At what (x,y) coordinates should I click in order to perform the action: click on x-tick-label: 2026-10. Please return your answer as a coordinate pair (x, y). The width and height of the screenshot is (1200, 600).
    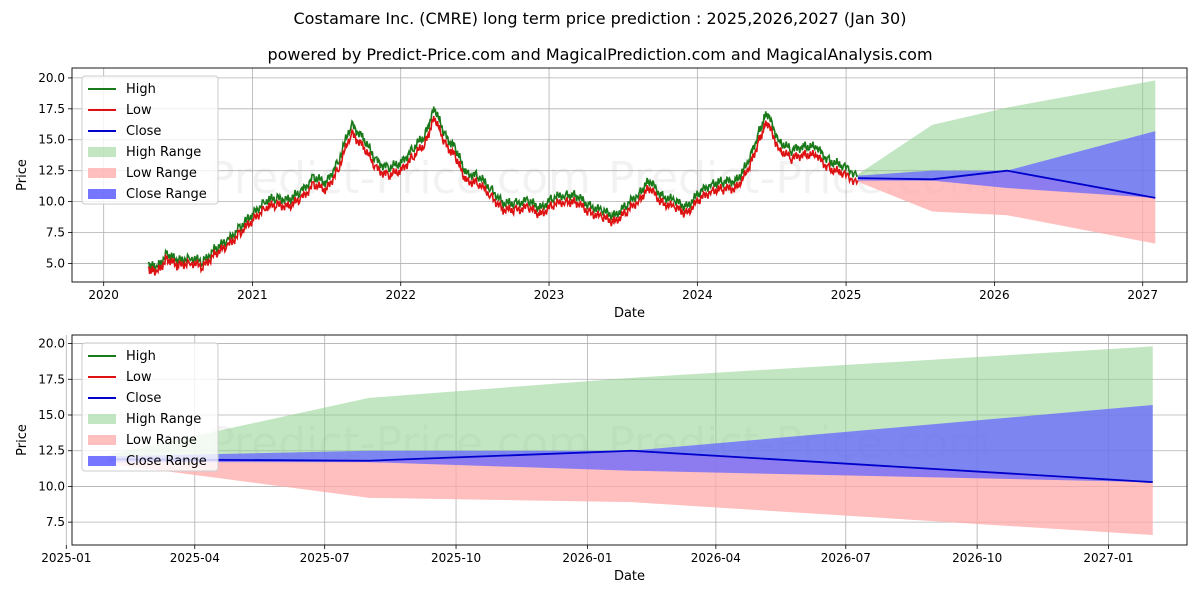
    Looking at the image, I should click on (977, 558).